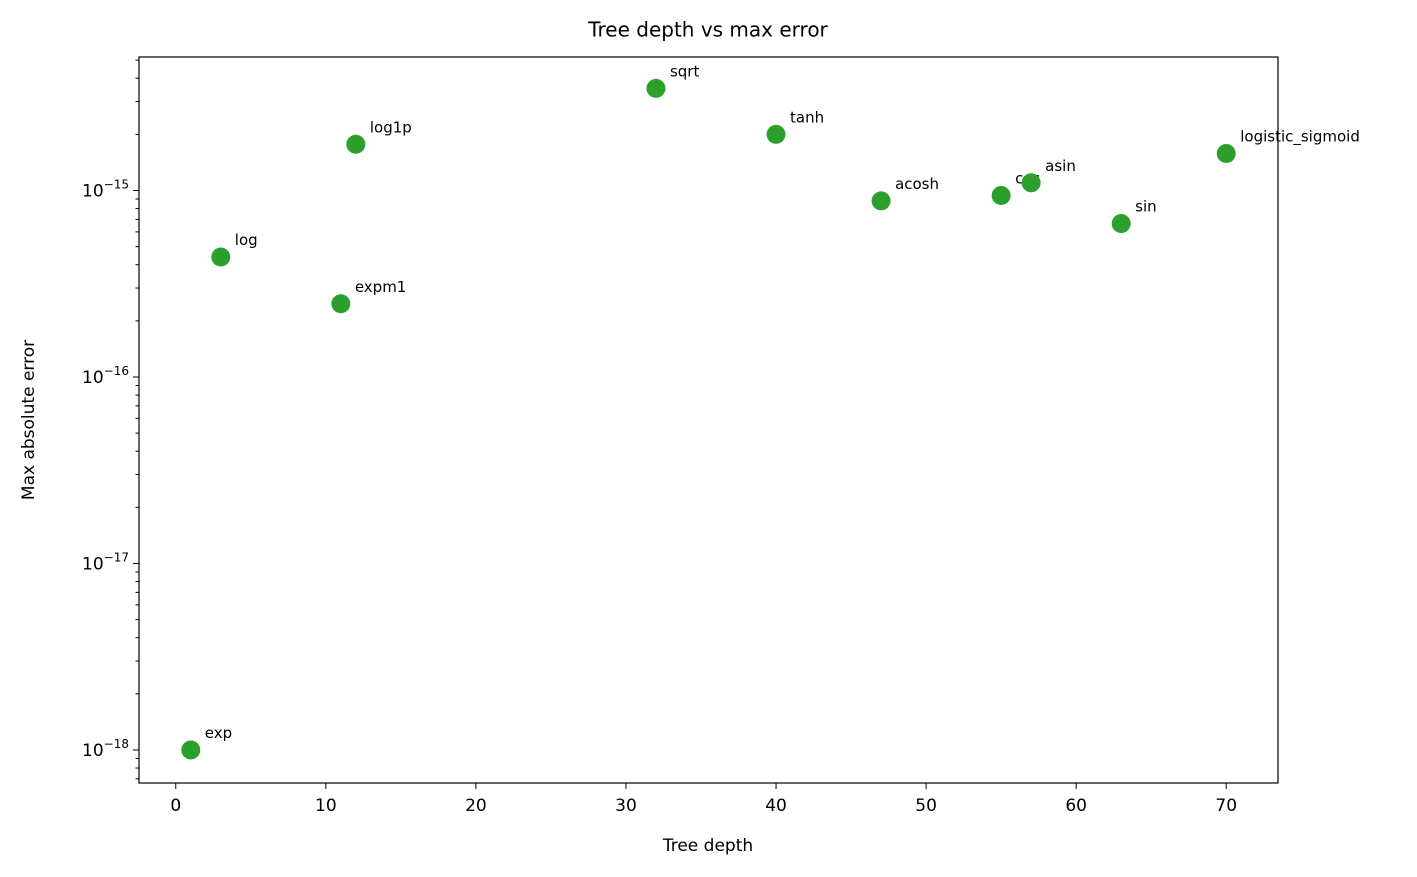 The image size is (1417, 877). I want to click on y-tick-label: 10−18, so click(105, 749).